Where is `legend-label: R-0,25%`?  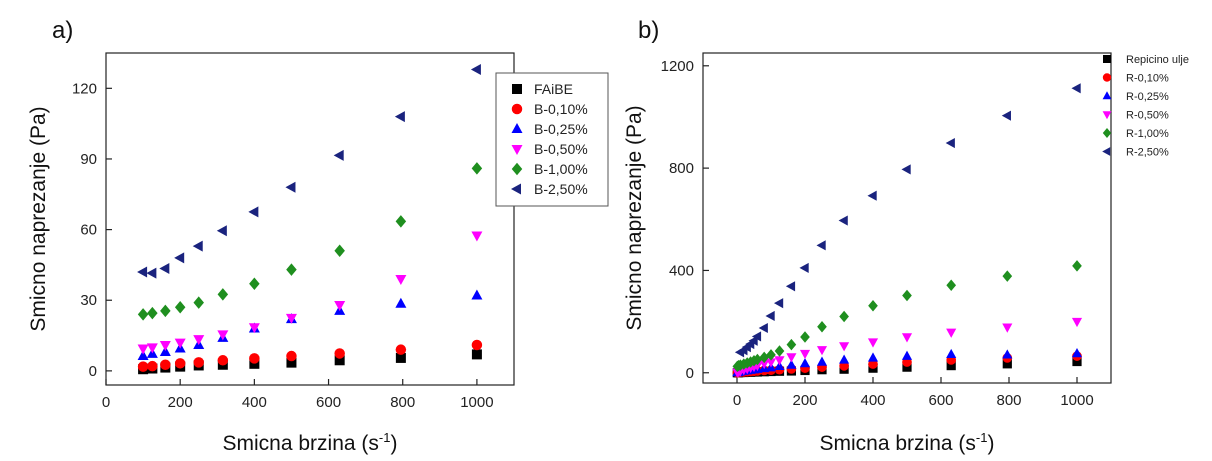
legend-label: R-0,25% is located at coordinates (1147, 97).